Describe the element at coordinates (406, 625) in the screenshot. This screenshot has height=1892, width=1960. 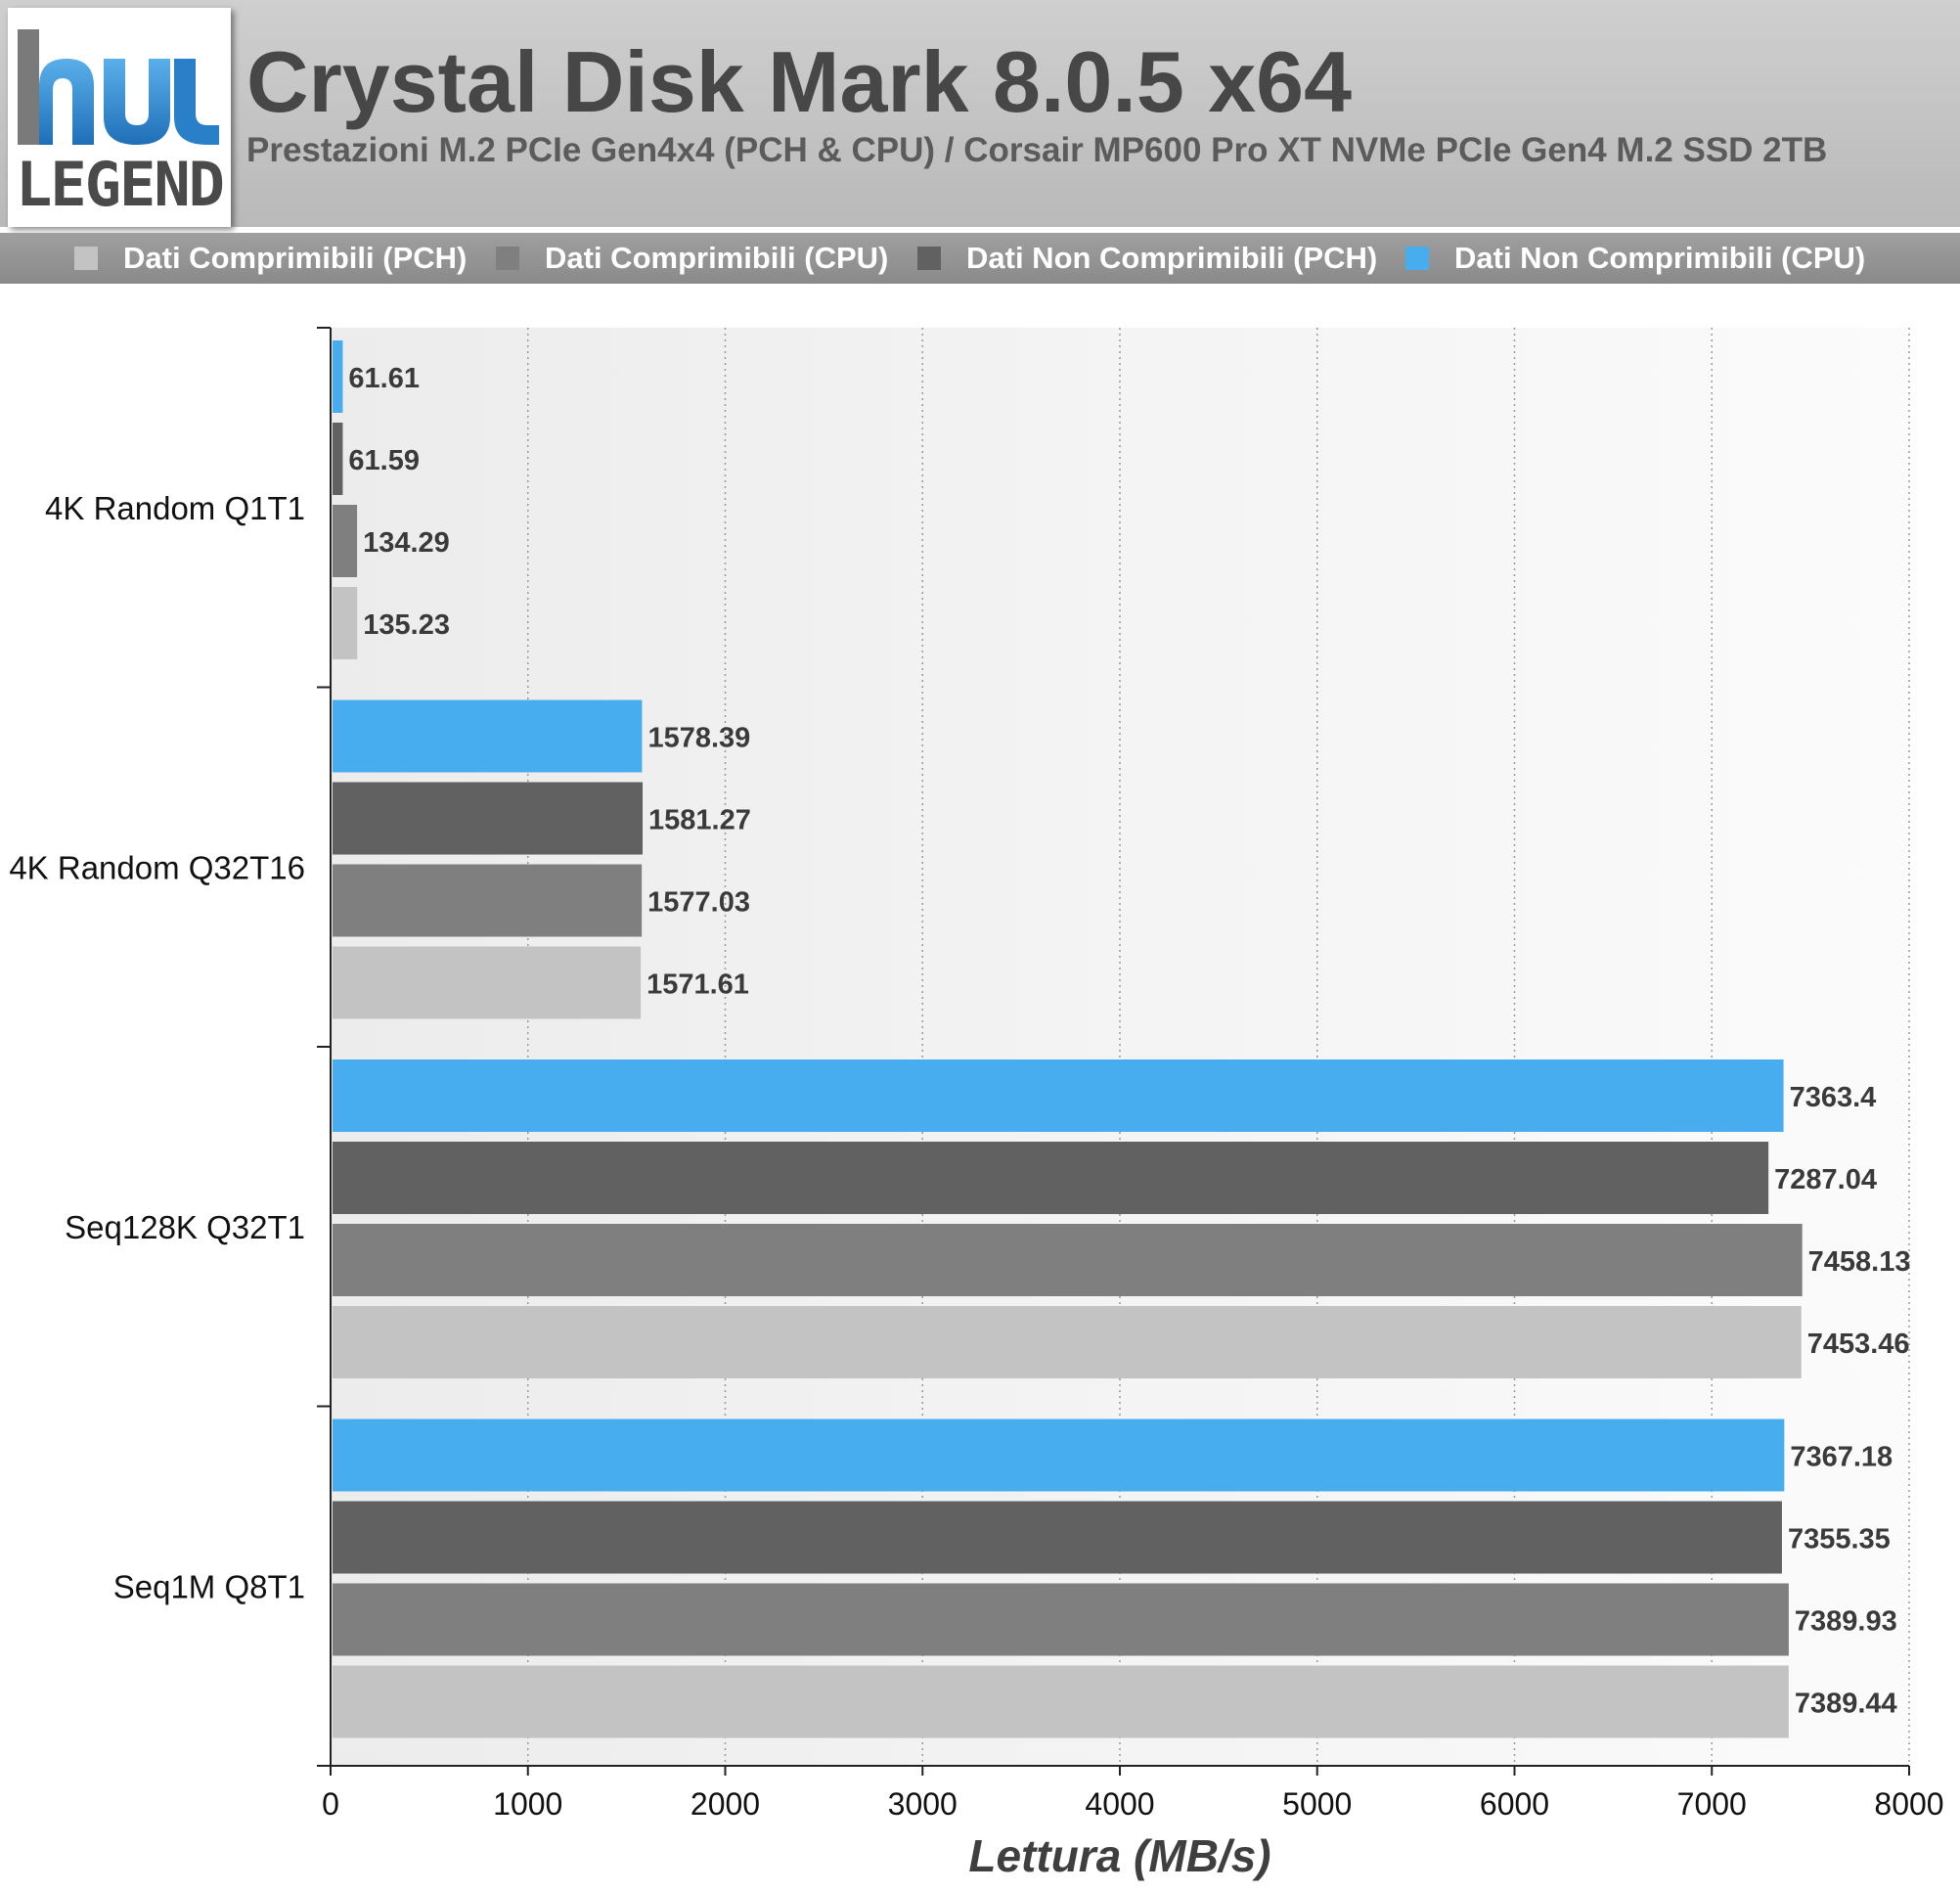
I see `data-label: 135.23` at that location.